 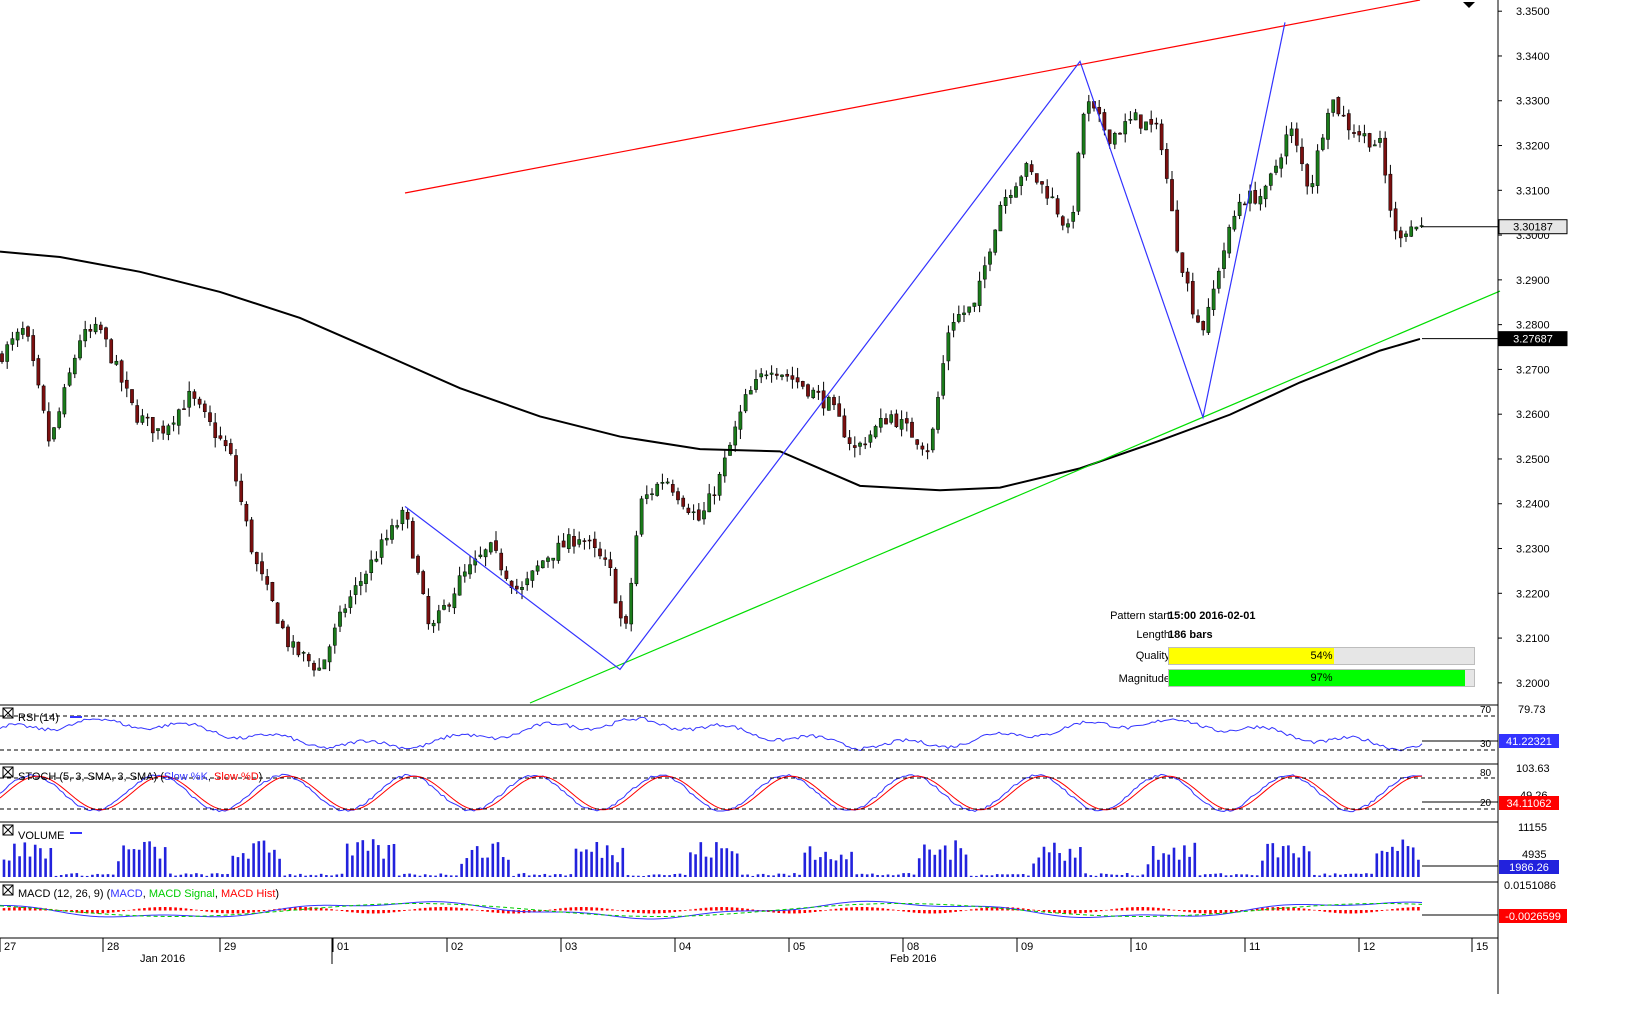 I want to click on macd-close-icon-x2, so click(x=8, y=890).